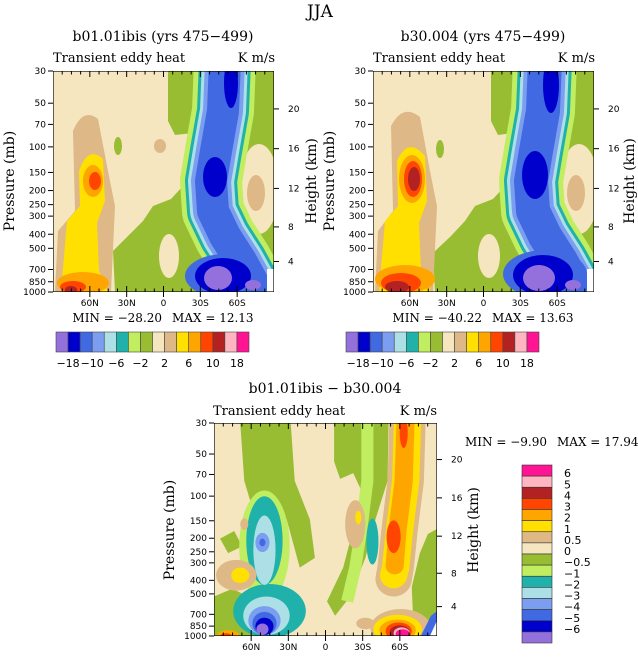 Image resolution: width=638 pixels, height=669 pixels. I want to click on y-tick-label: 1000, so click(195, 637).